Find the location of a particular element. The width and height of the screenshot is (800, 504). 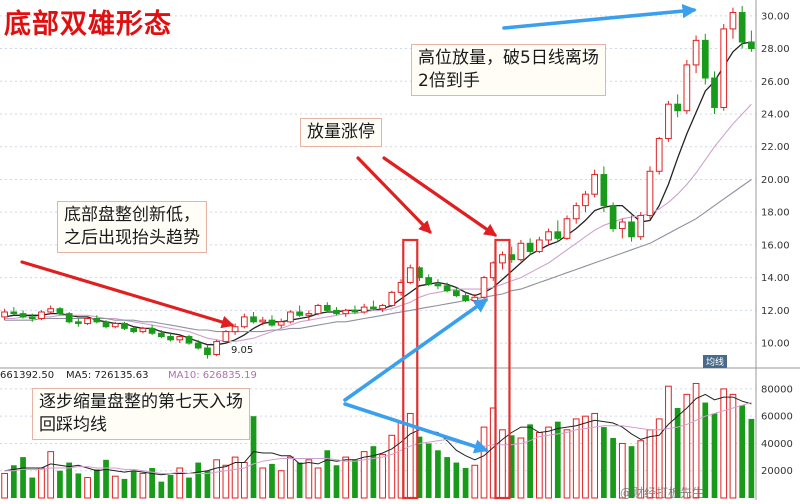

volume-tick-label: 80000 is located at coordinates (777, 389).